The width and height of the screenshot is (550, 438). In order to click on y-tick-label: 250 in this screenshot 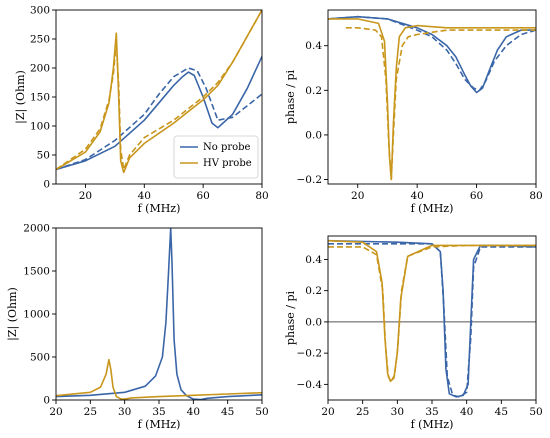, I will do `click(40, 40)`.